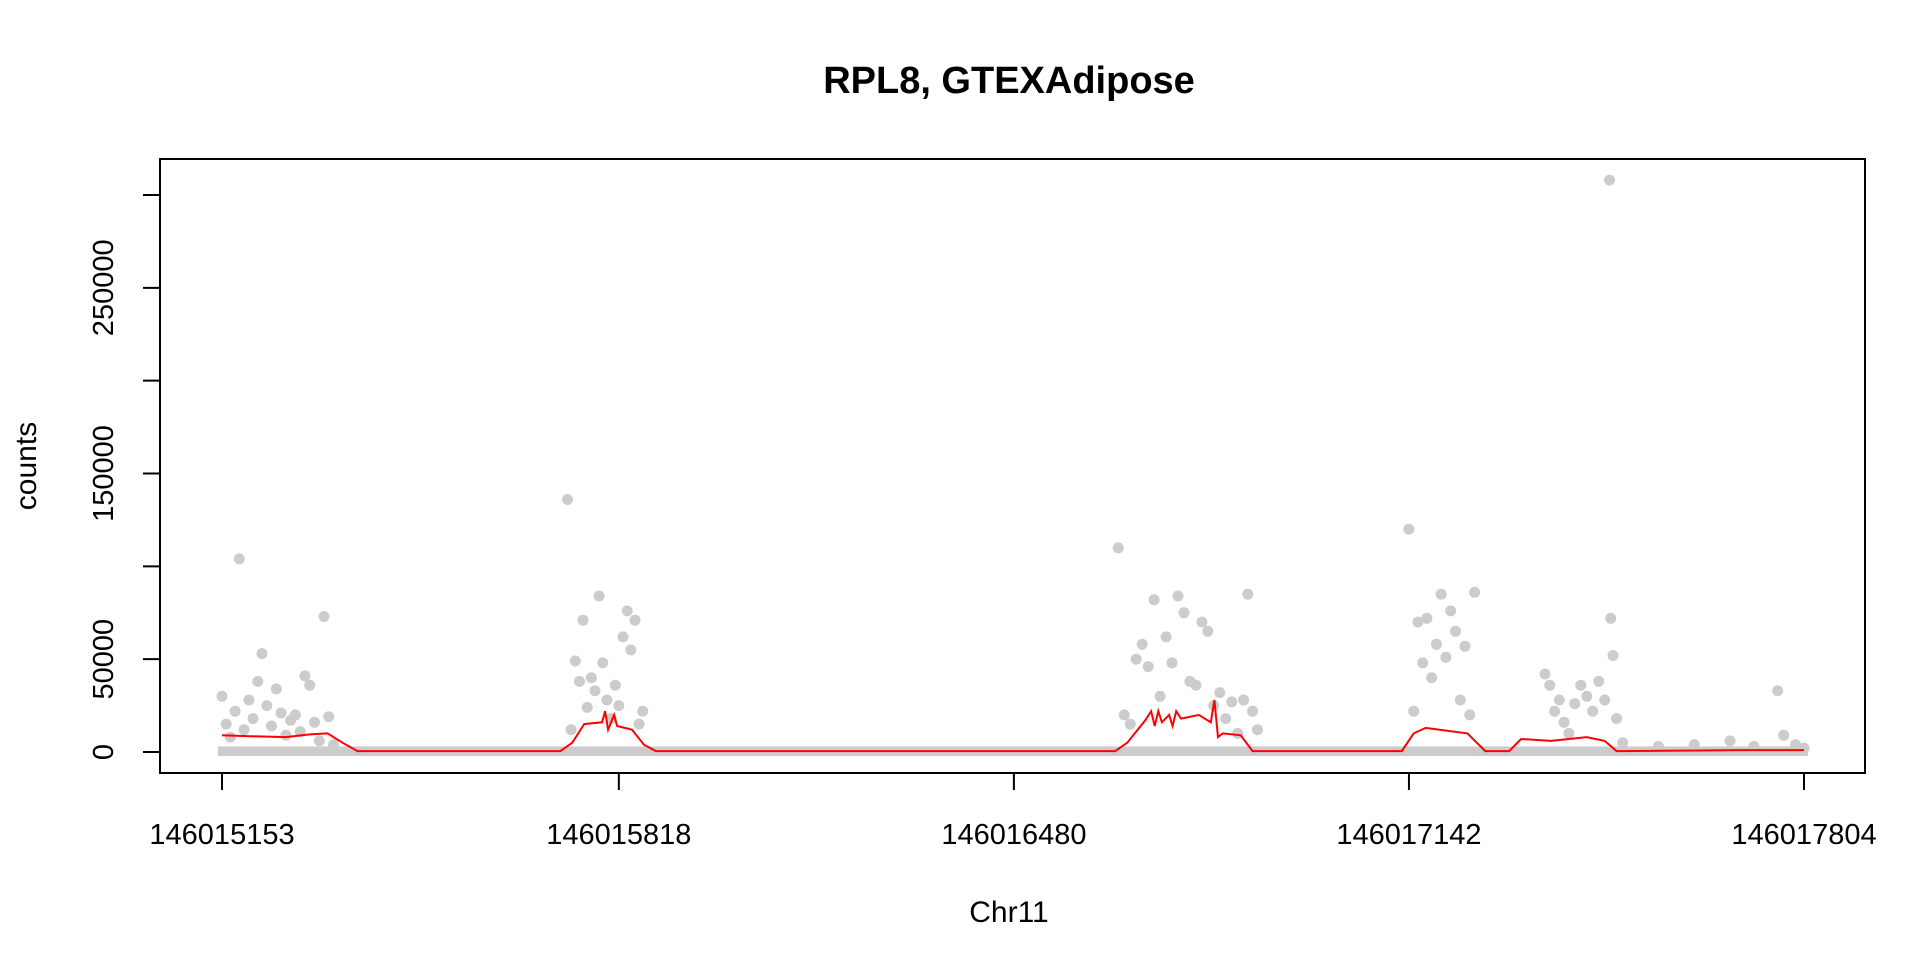 The width and height of the screenshot is (1920, 960). What do you see at coordinates (124, 477) in the screenshot?
I see `y-axis: 0 50000 150000 250000` at bounding box center [124, 477].